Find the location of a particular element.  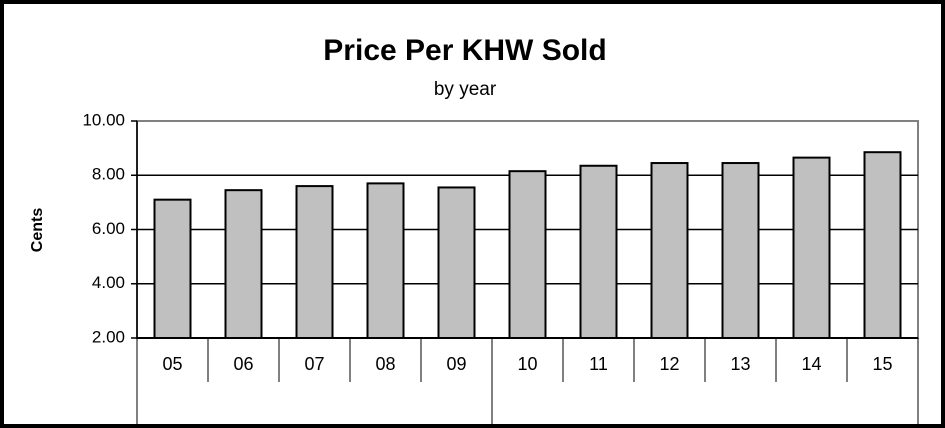

x-tick-label: 15 is located at coordinates (882, 364).